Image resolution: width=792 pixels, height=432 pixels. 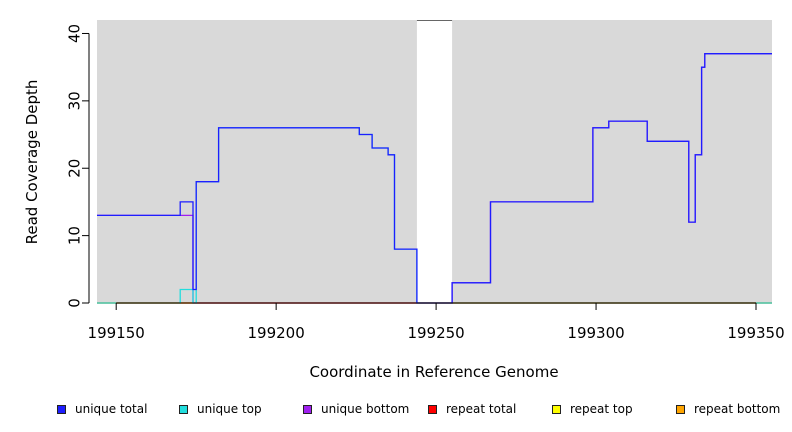 I want to click on legend-label: unique bottom, so click(x=365, y=409).